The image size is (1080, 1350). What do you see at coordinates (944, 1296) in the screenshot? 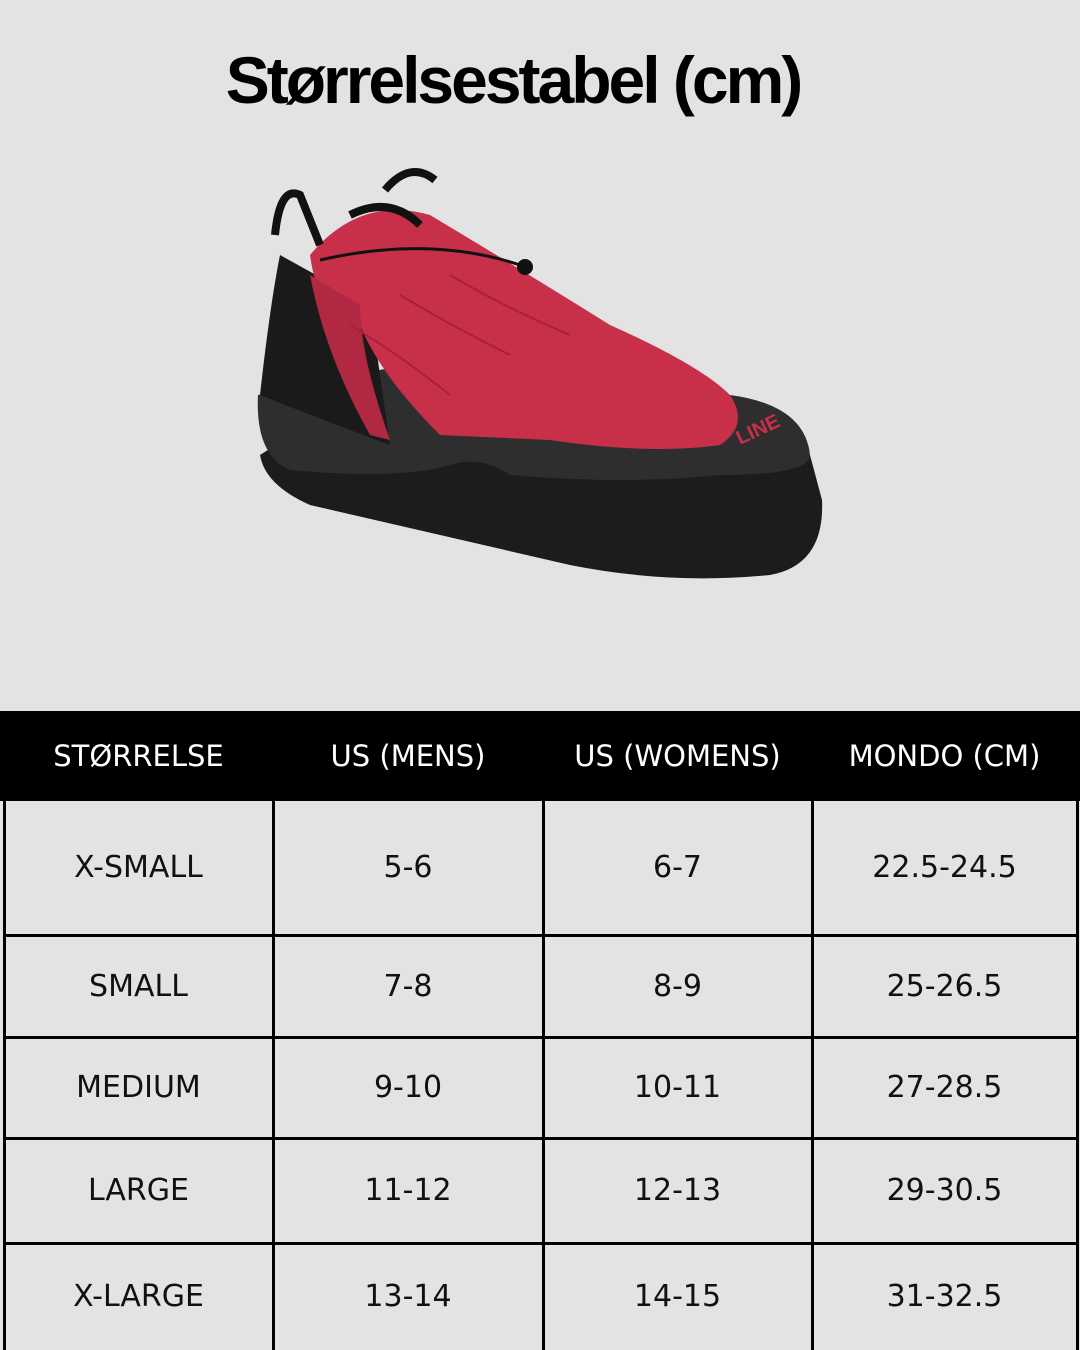
I see `cell-mondo: 31-32.5` at bounding box center [944, 1296].